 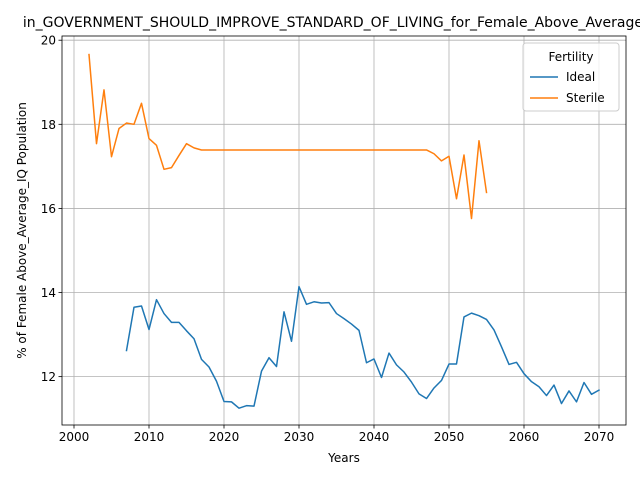 What do you see at coordinates (343, 458) in the screenshot?
I see `x-axis-label: Years` at bounding box center [343, 458].